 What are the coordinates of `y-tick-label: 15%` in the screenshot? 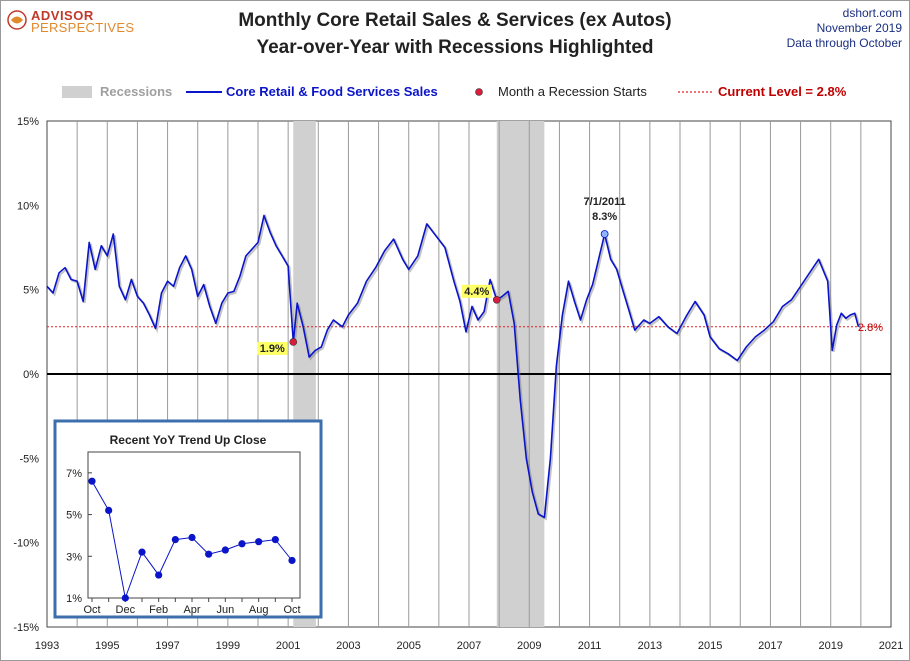 It's located at (28, 122).